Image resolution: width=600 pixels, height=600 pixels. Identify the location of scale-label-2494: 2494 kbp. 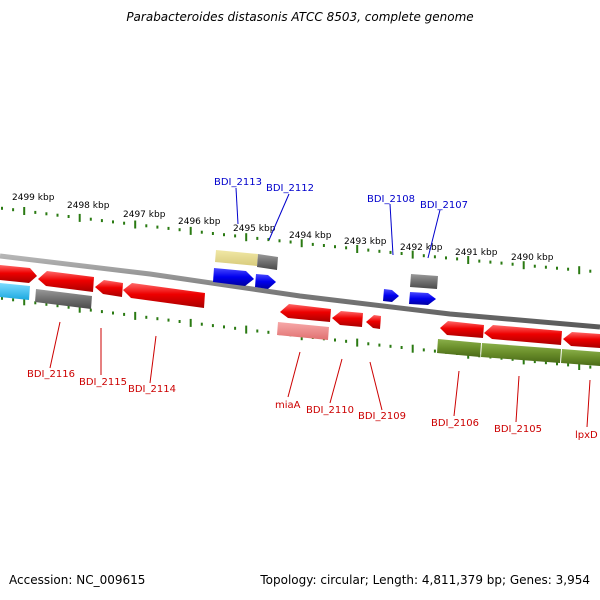
(310, 236).